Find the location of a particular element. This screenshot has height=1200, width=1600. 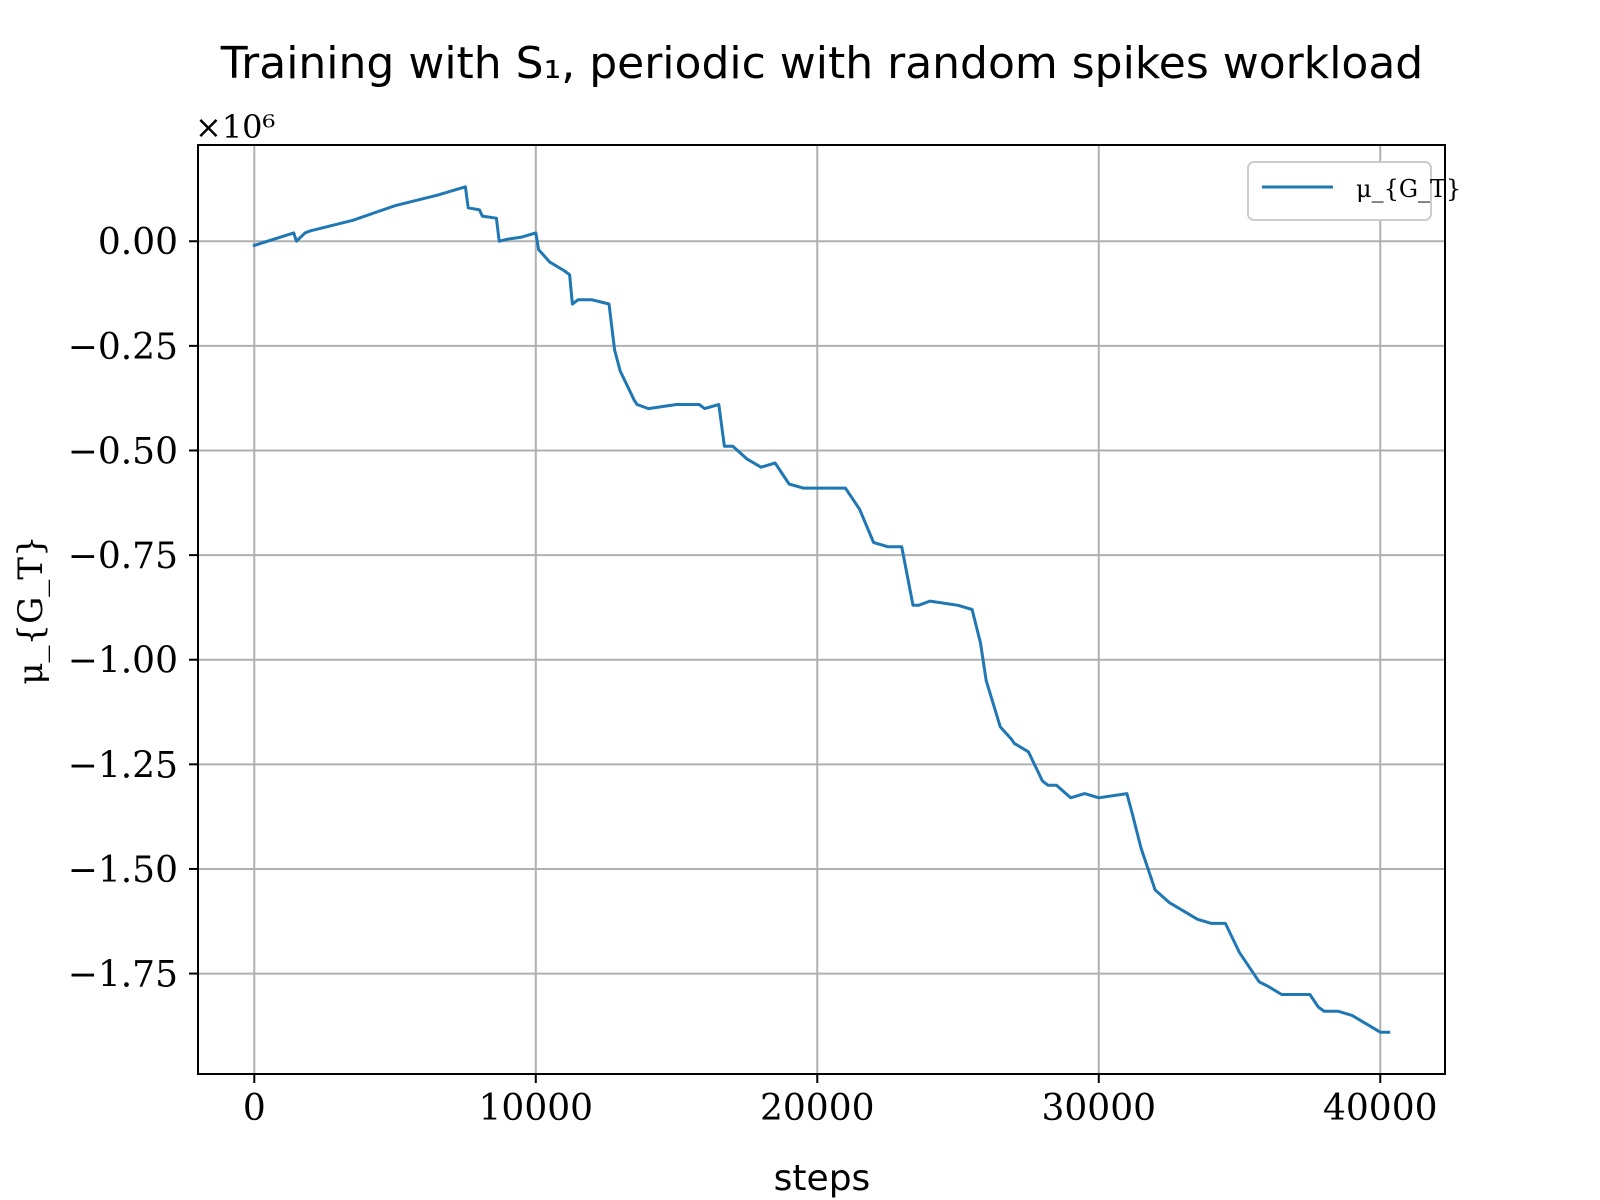

x-tick-label: 20000 is located at coordinates (817, 1108).